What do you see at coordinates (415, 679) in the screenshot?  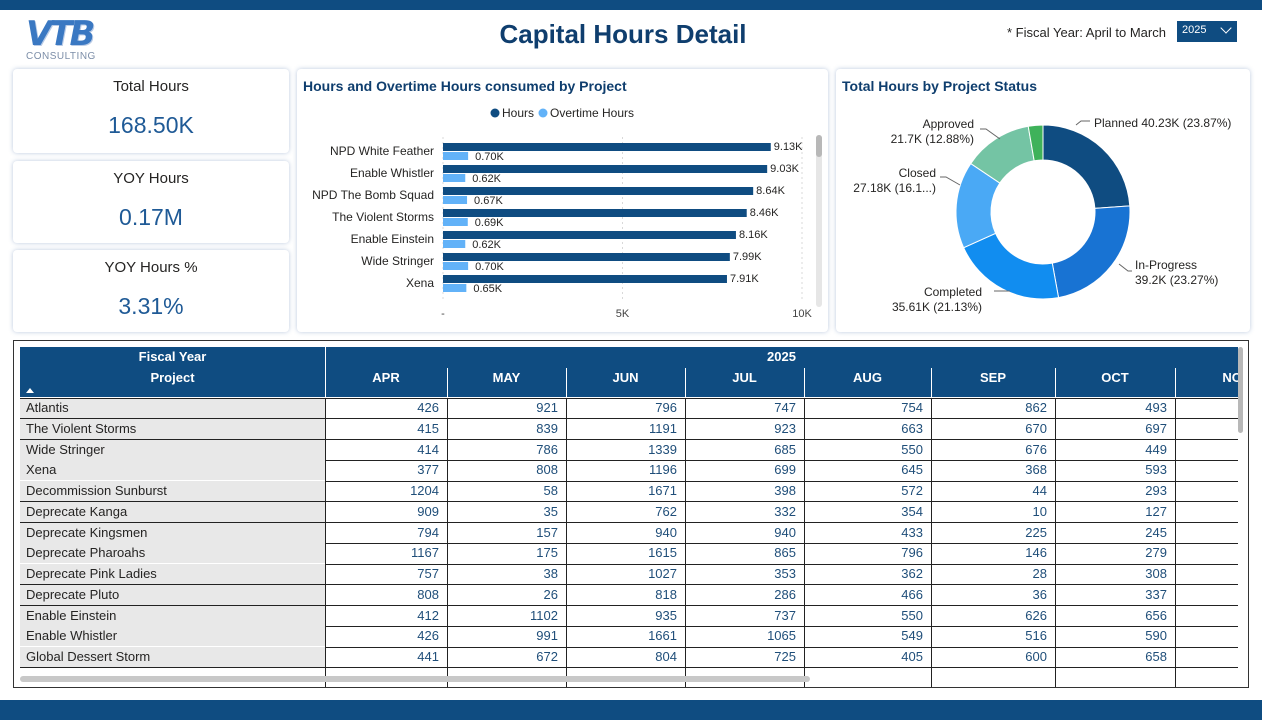 I see `table-horizontal-scrollbar-thumb` at bounding box center [415, 679].